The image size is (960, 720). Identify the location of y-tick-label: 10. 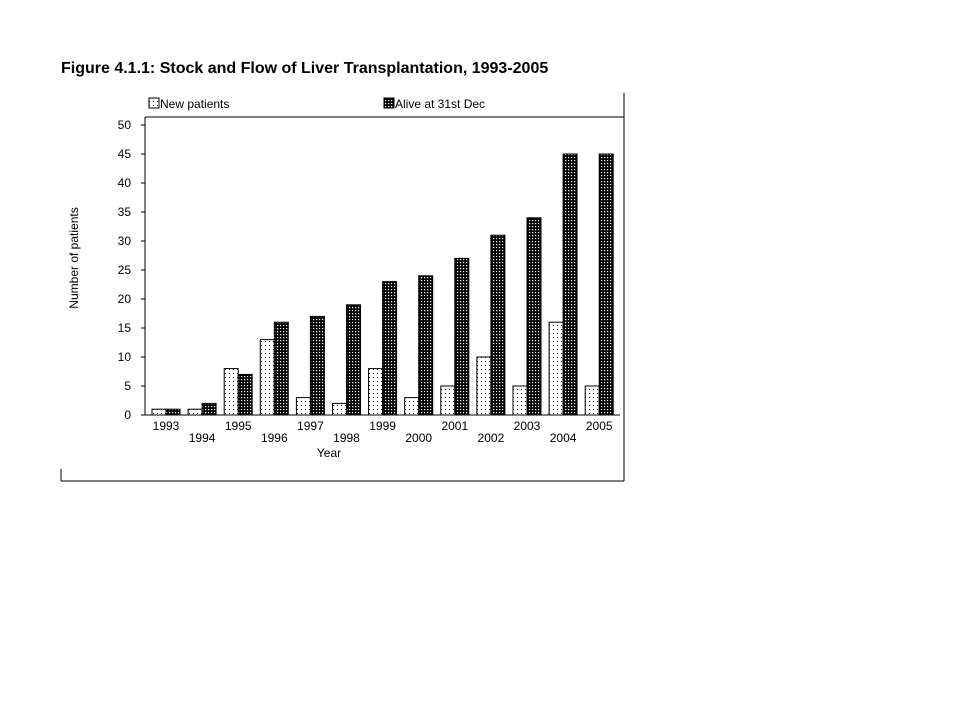
(125, 357).